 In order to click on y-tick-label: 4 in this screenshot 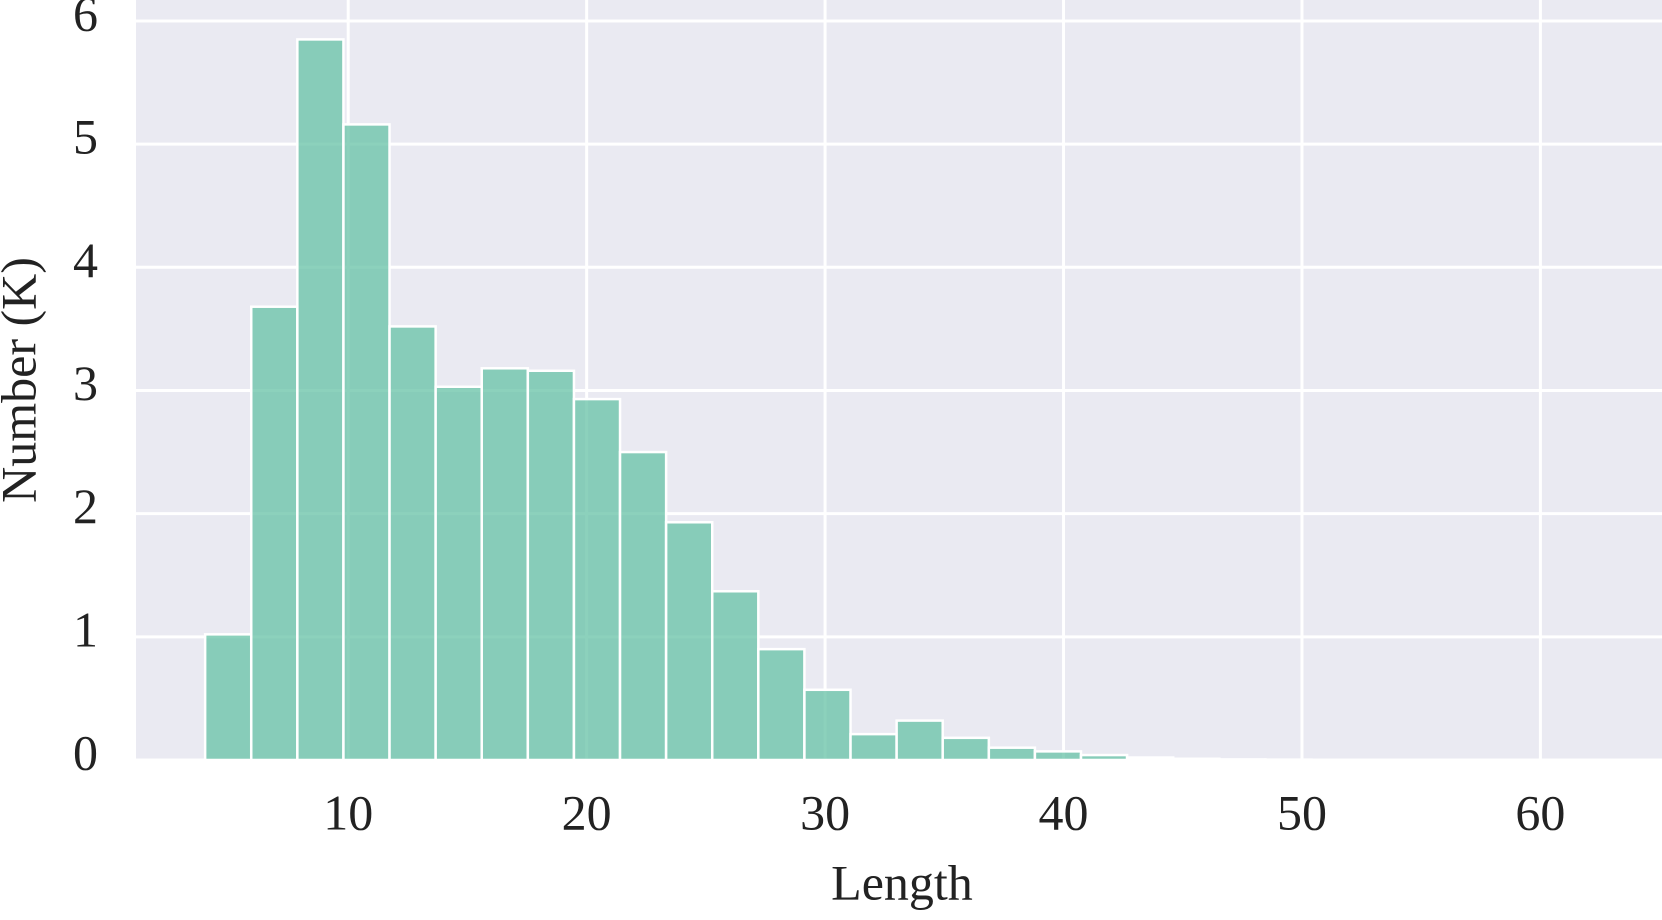, I will do `click(85, 260)`.